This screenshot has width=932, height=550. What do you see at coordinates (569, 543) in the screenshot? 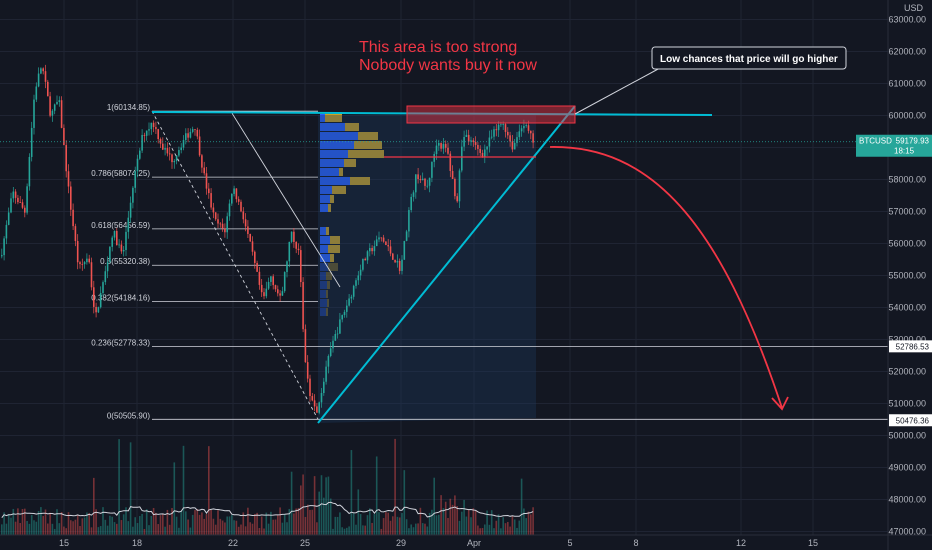
I see `time-tick-label: 5` at bounding box center [569, 543].